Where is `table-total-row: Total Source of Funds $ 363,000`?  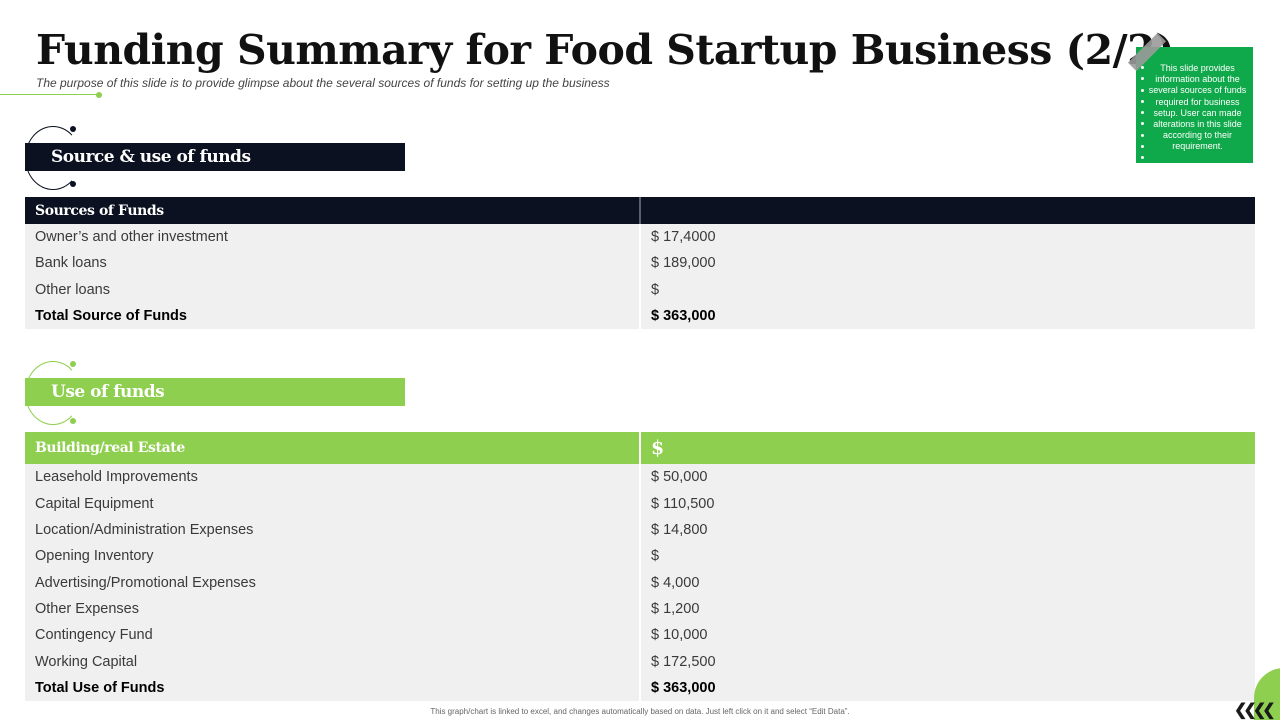
table-total-row: Total Source of Funds $ 363,000 is located at coordinates (640, 316).